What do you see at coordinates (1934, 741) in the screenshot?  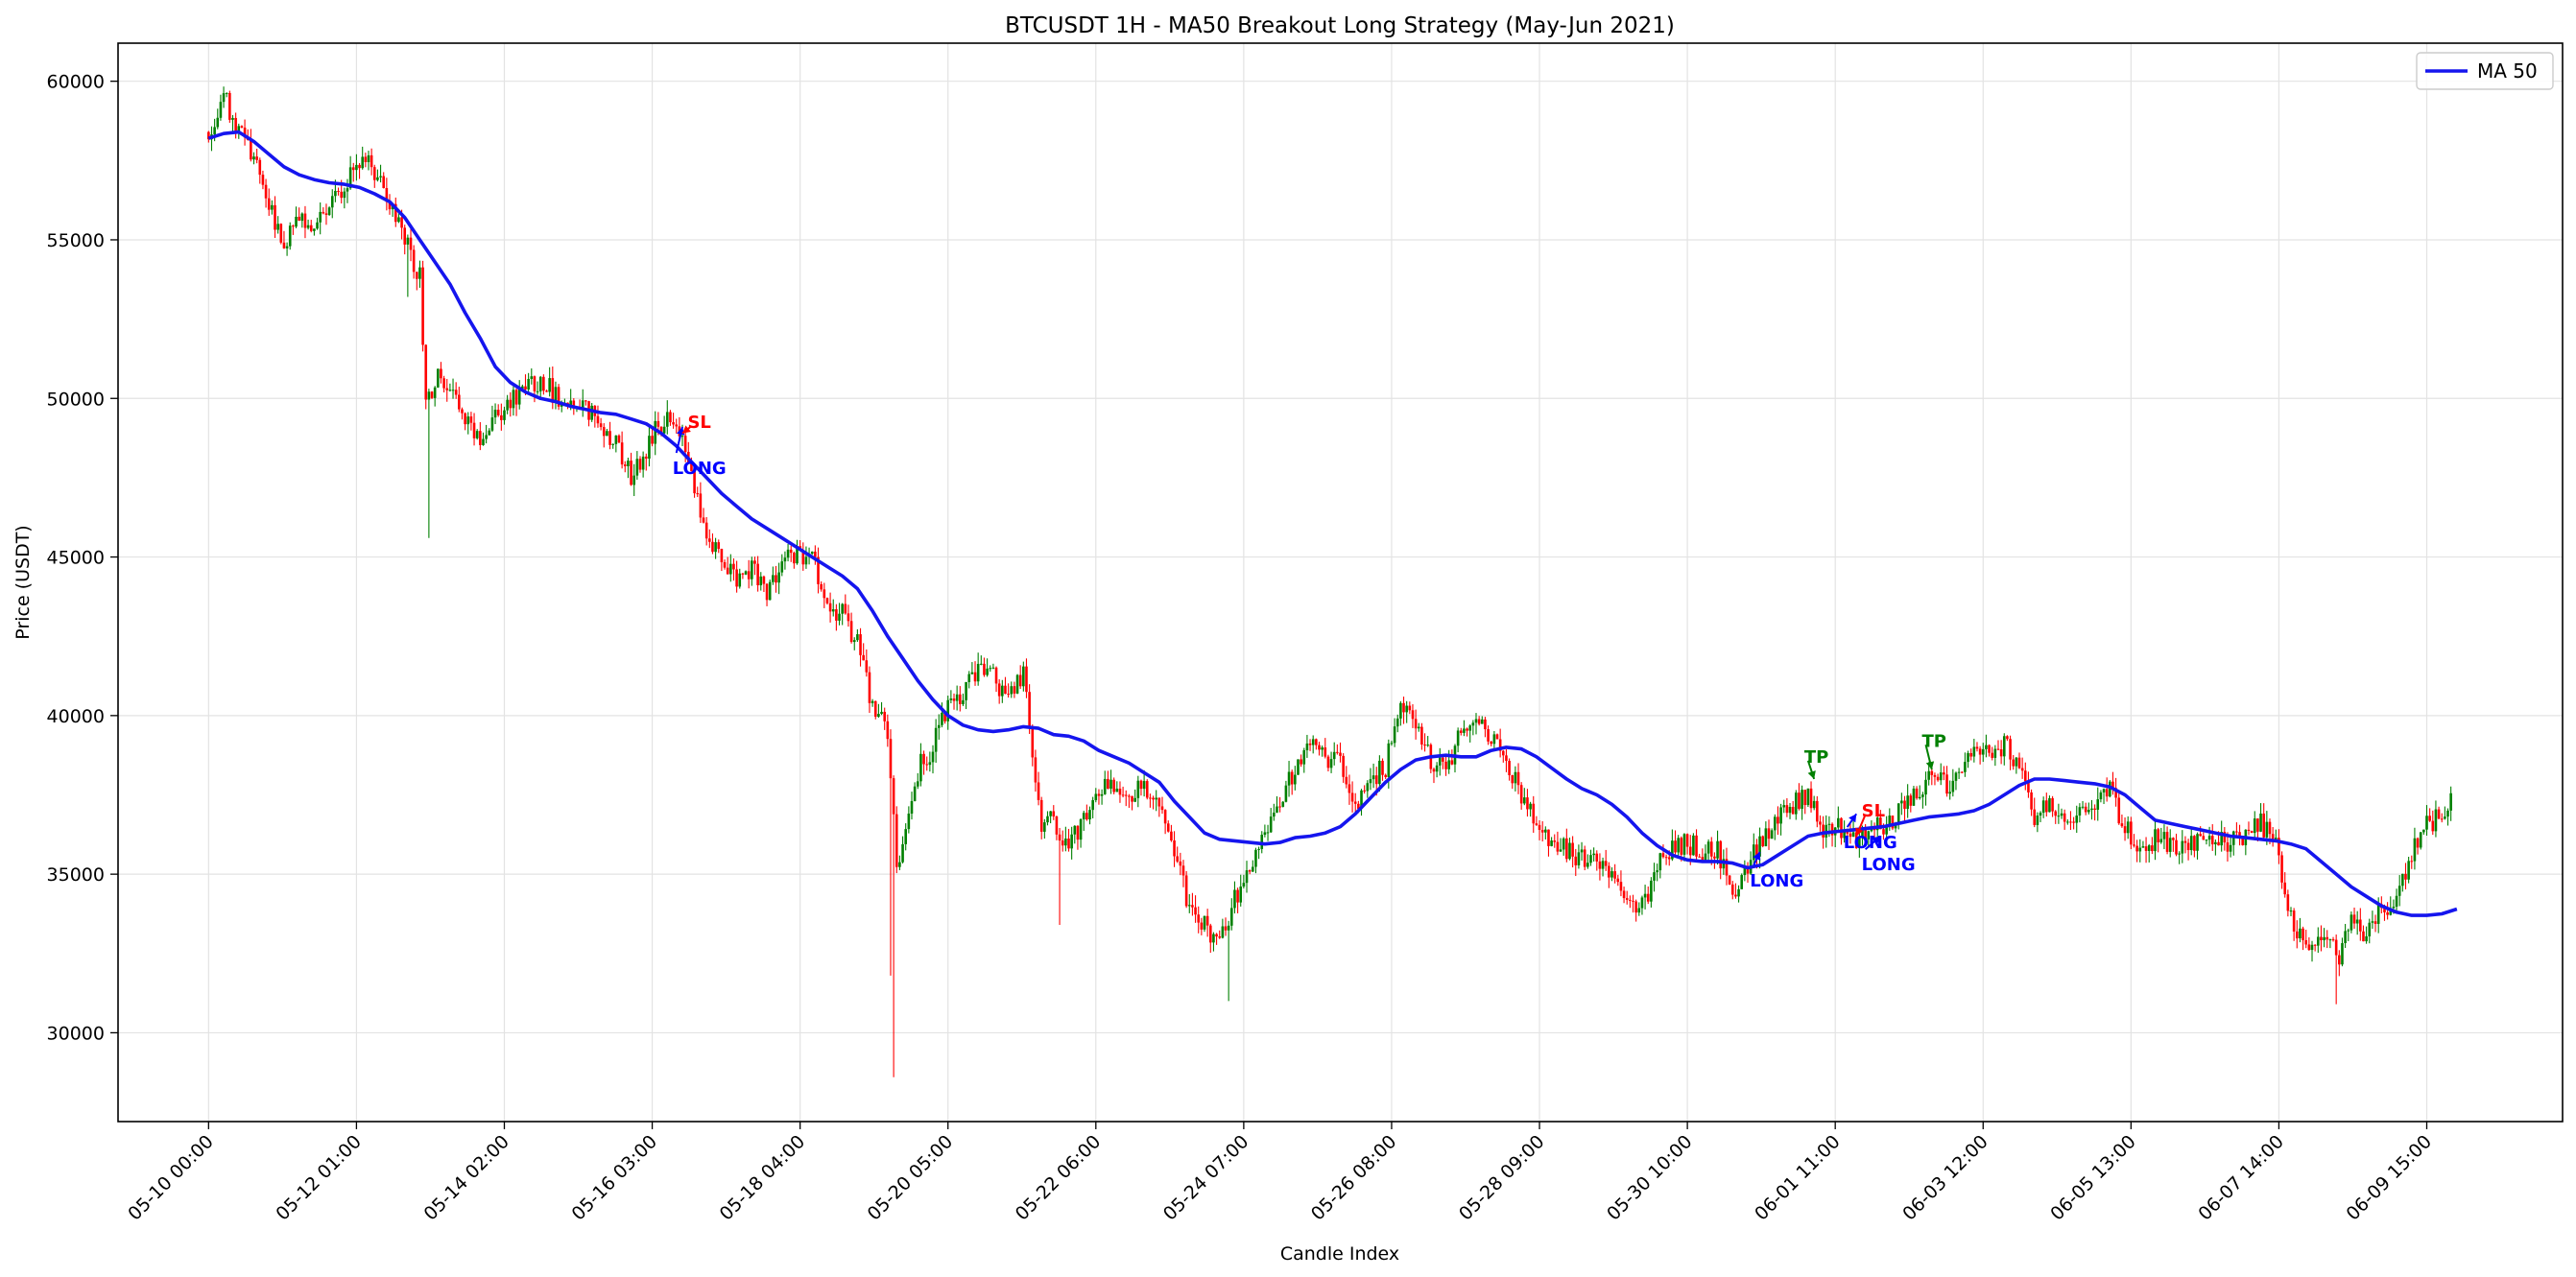 I see `annotation-label-tp: TP` at bounding box center [1934, 741].